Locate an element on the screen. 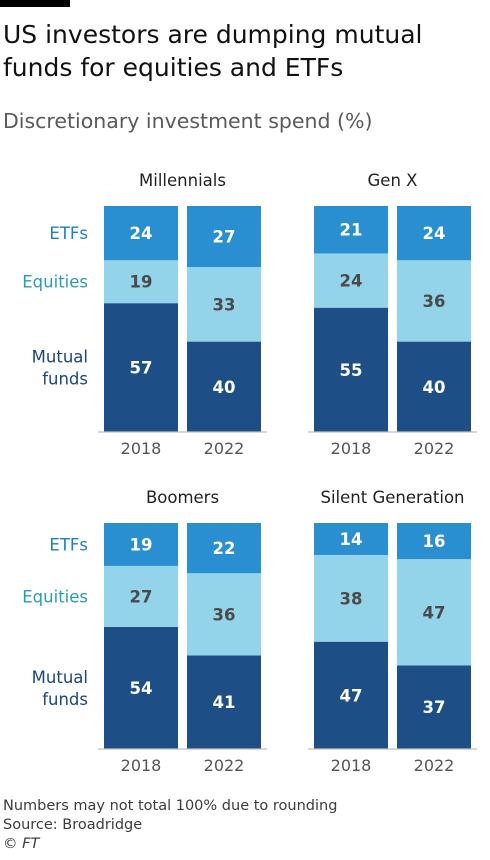  panel-title-gen-x: Gen X is located at coordinates (393, 180).